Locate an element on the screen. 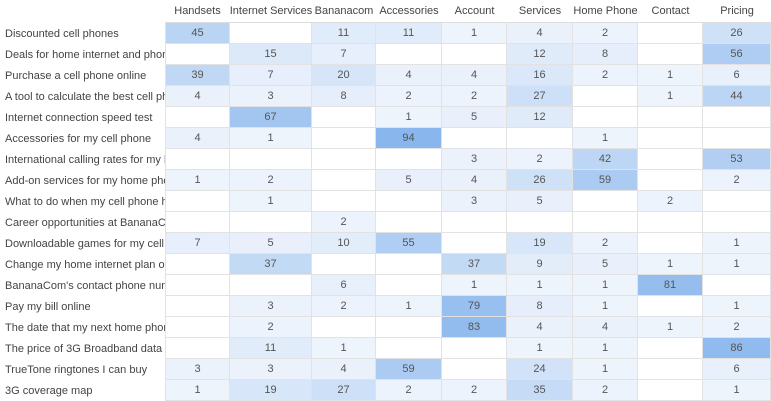 This screenshot has height=401, width=771. cell: 26 is located at coordinates (540, 180).